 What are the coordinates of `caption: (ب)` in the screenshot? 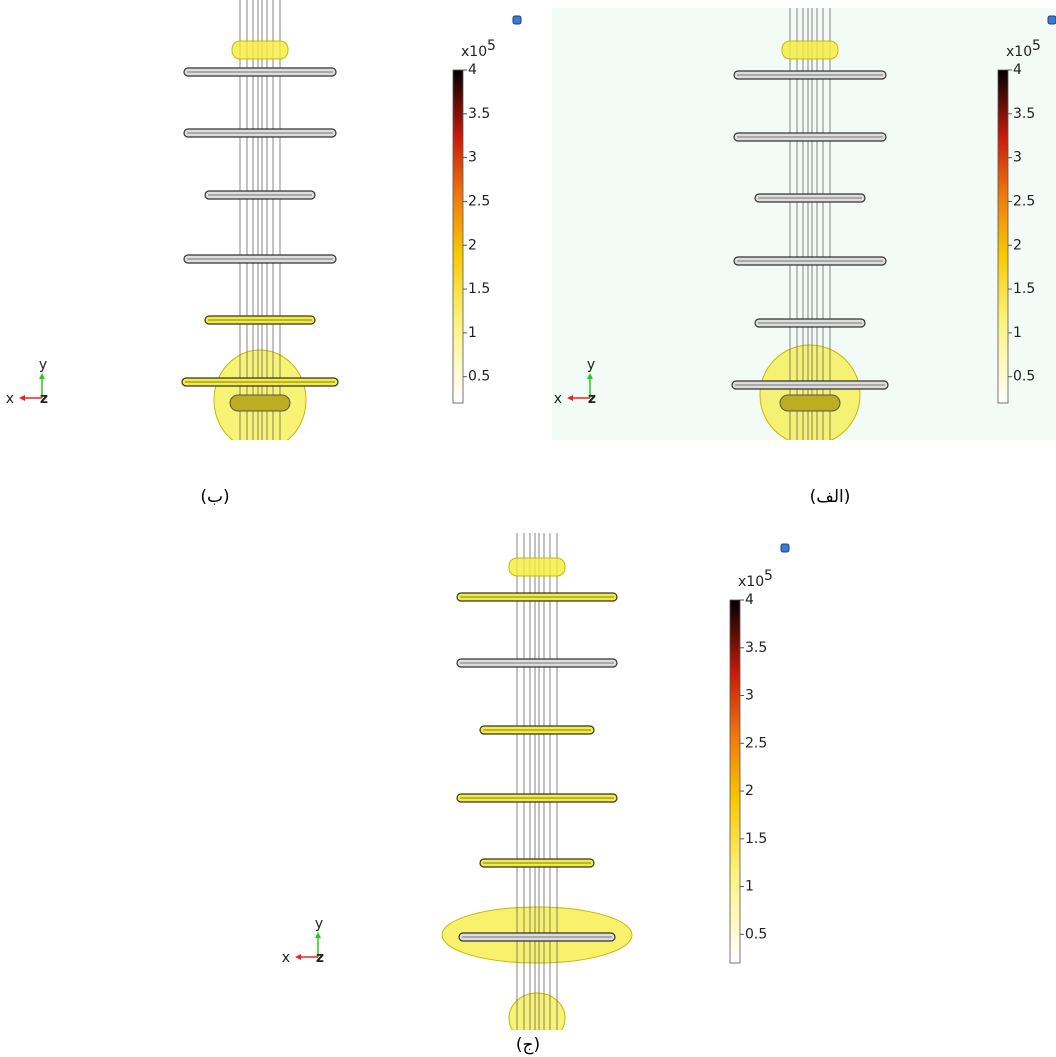 It's located at (214, 497).